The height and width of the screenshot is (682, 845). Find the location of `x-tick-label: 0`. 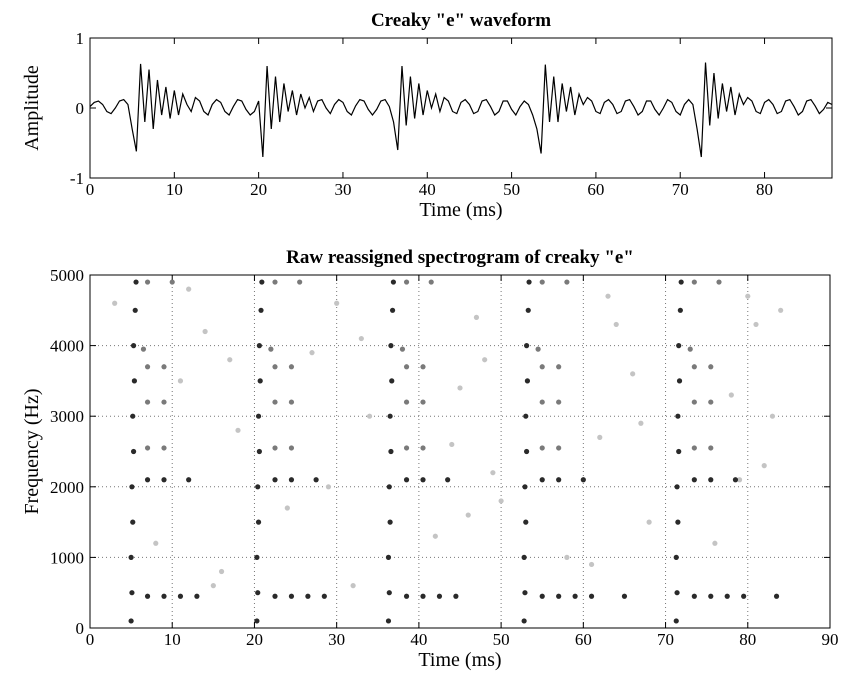

x-tick-label: 0 is located at coordinates (90, 639).